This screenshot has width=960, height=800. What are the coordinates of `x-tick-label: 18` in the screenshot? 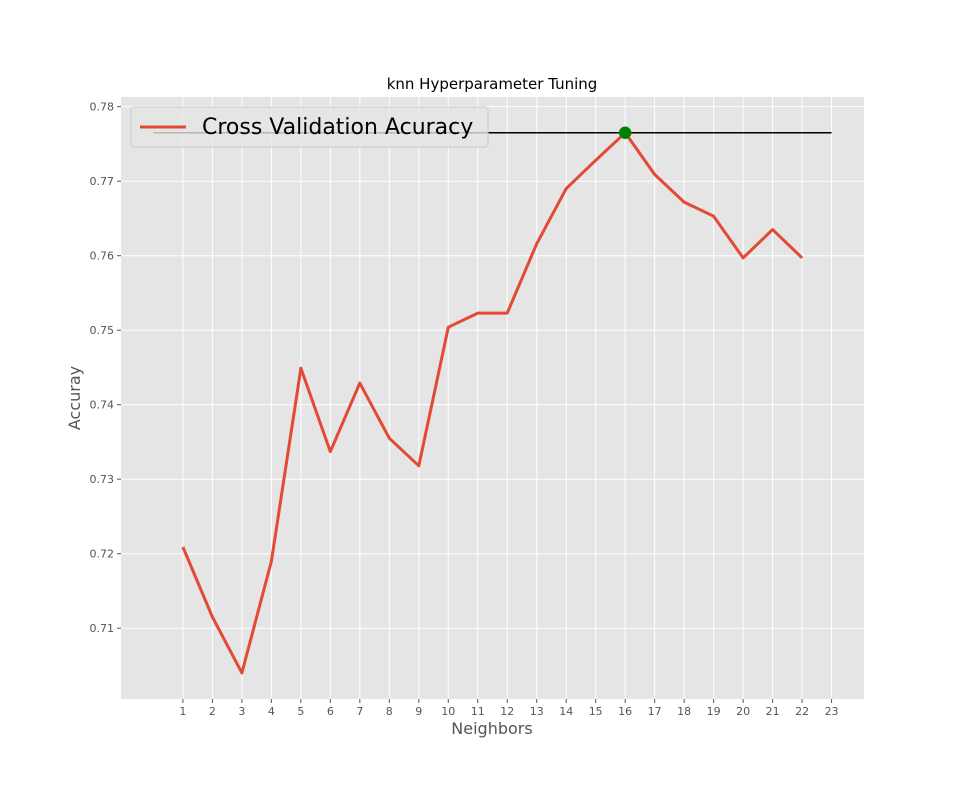 It's located at (684, 711).